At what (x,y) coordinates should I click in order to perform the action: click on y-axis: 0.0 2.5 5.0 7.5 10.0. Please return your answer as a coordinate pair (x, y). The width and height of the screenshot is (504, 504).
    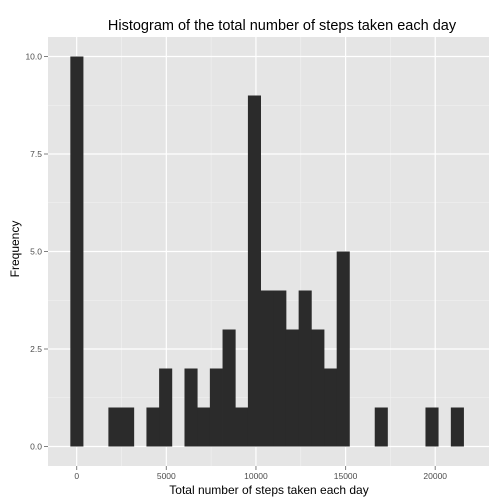
    Looking at the image, I should click on (36, 252).